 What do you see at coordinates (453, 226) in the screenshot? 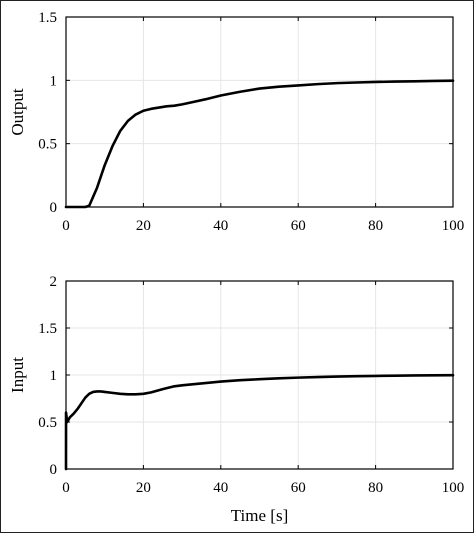
I see `chart1-x-tick-label: 100` at bounding box center [453, 226].